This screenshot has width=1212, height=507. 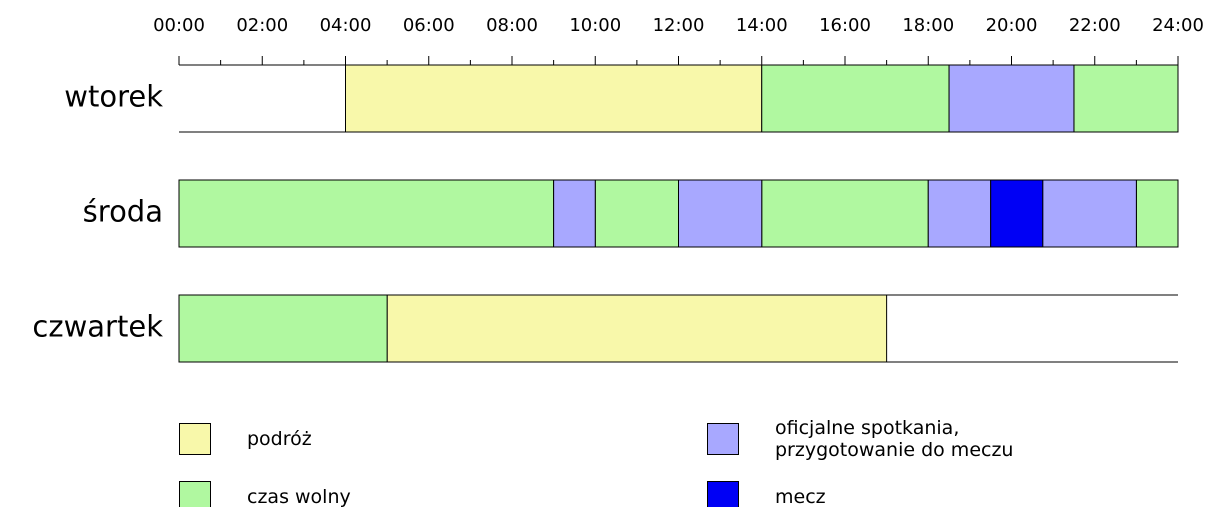 I want to click on x-tick-label: 10:00, so click(x=595, y=25).